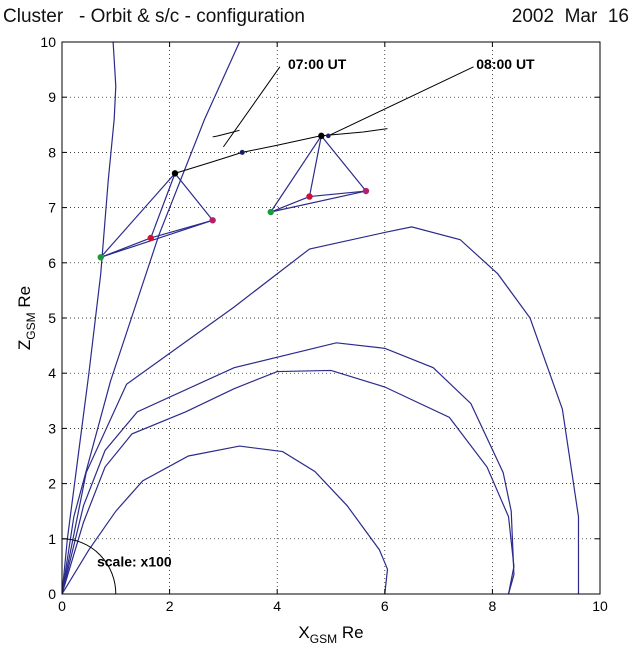 The width and height of the screenshot is (635, 648). Describe the element at coordinates (62, 606) in the screenshot. I see `x-tick-label: 0` at that location.